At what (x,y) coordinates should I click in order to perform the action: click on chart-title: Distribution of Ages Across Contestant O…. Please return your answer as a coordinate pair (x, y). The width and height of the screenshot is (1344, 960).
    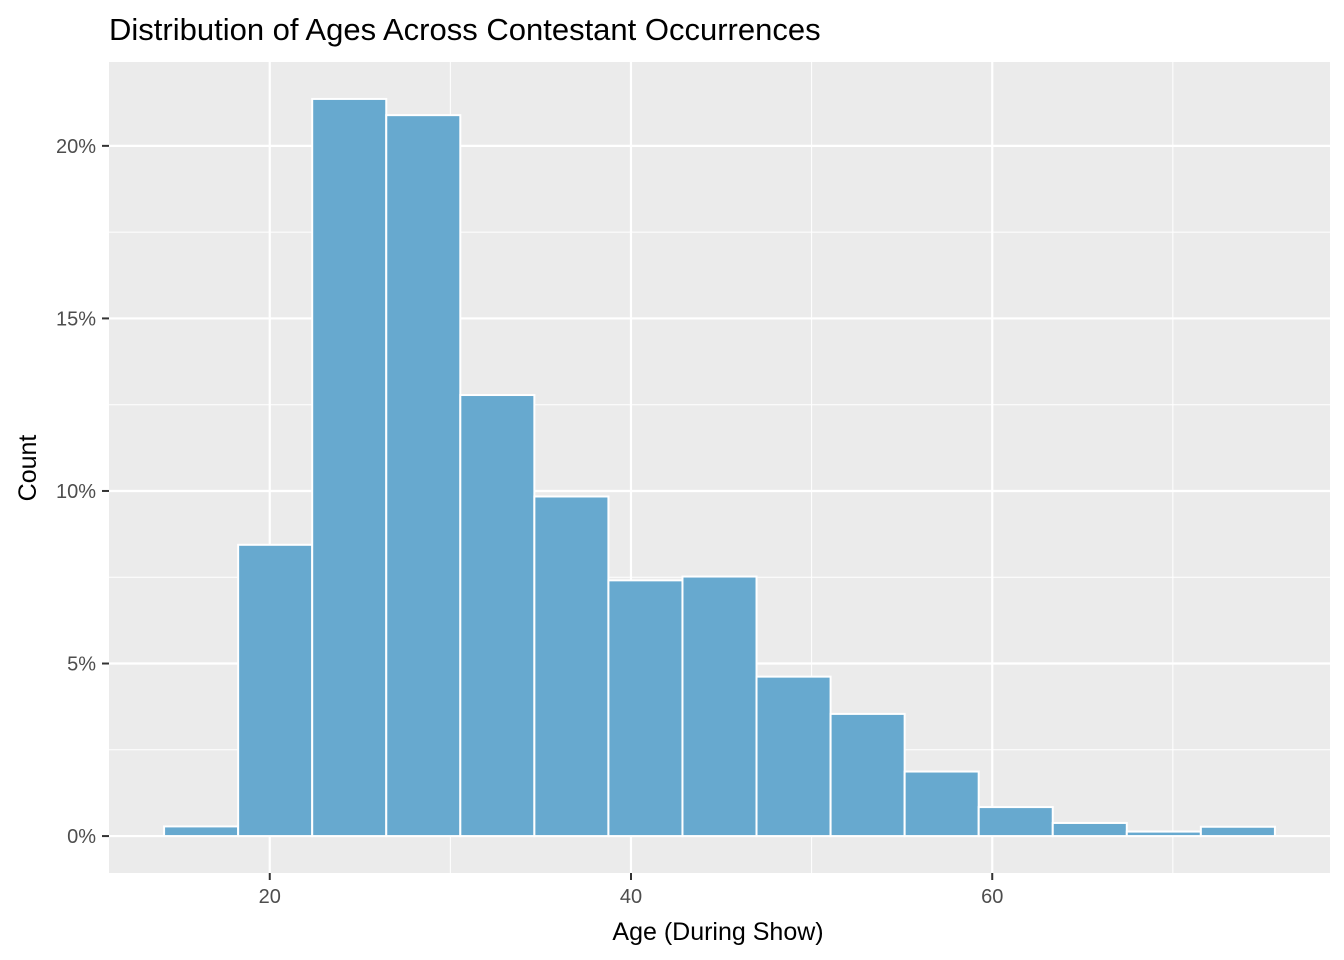
    Looking at the image, I should click on (465, 29).